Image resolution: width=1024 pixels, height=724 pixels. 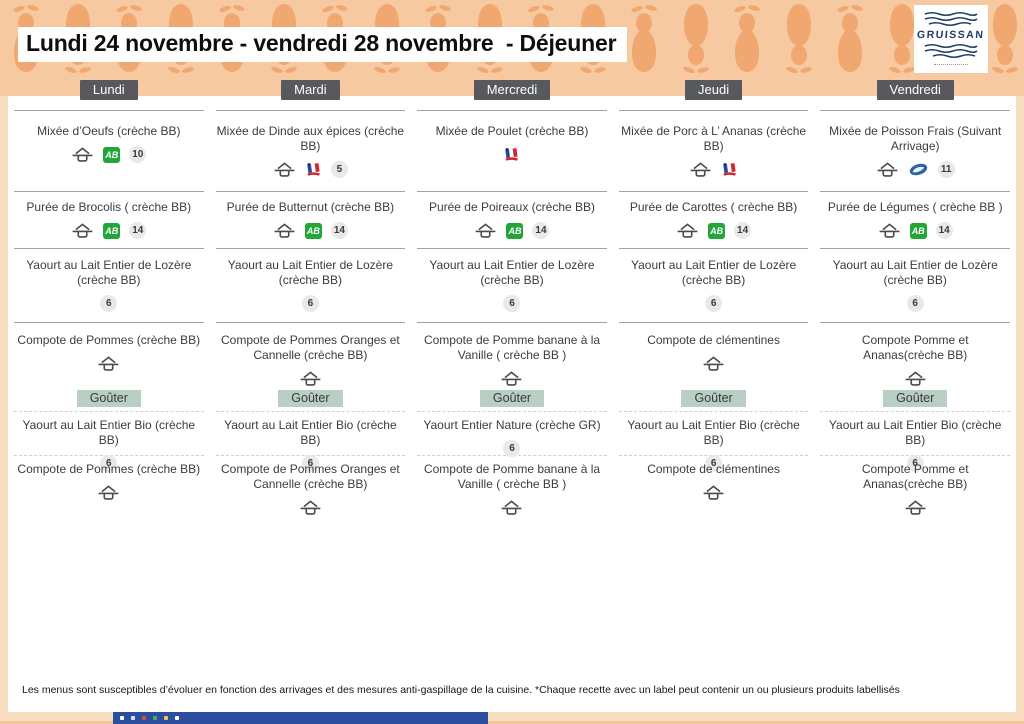 What do you see at coordinates (915, 347) in the screenshot?
I see `menu-item-text: Compote Pomme et Ananas(crèche BB)` at bounding box center [915, 347].